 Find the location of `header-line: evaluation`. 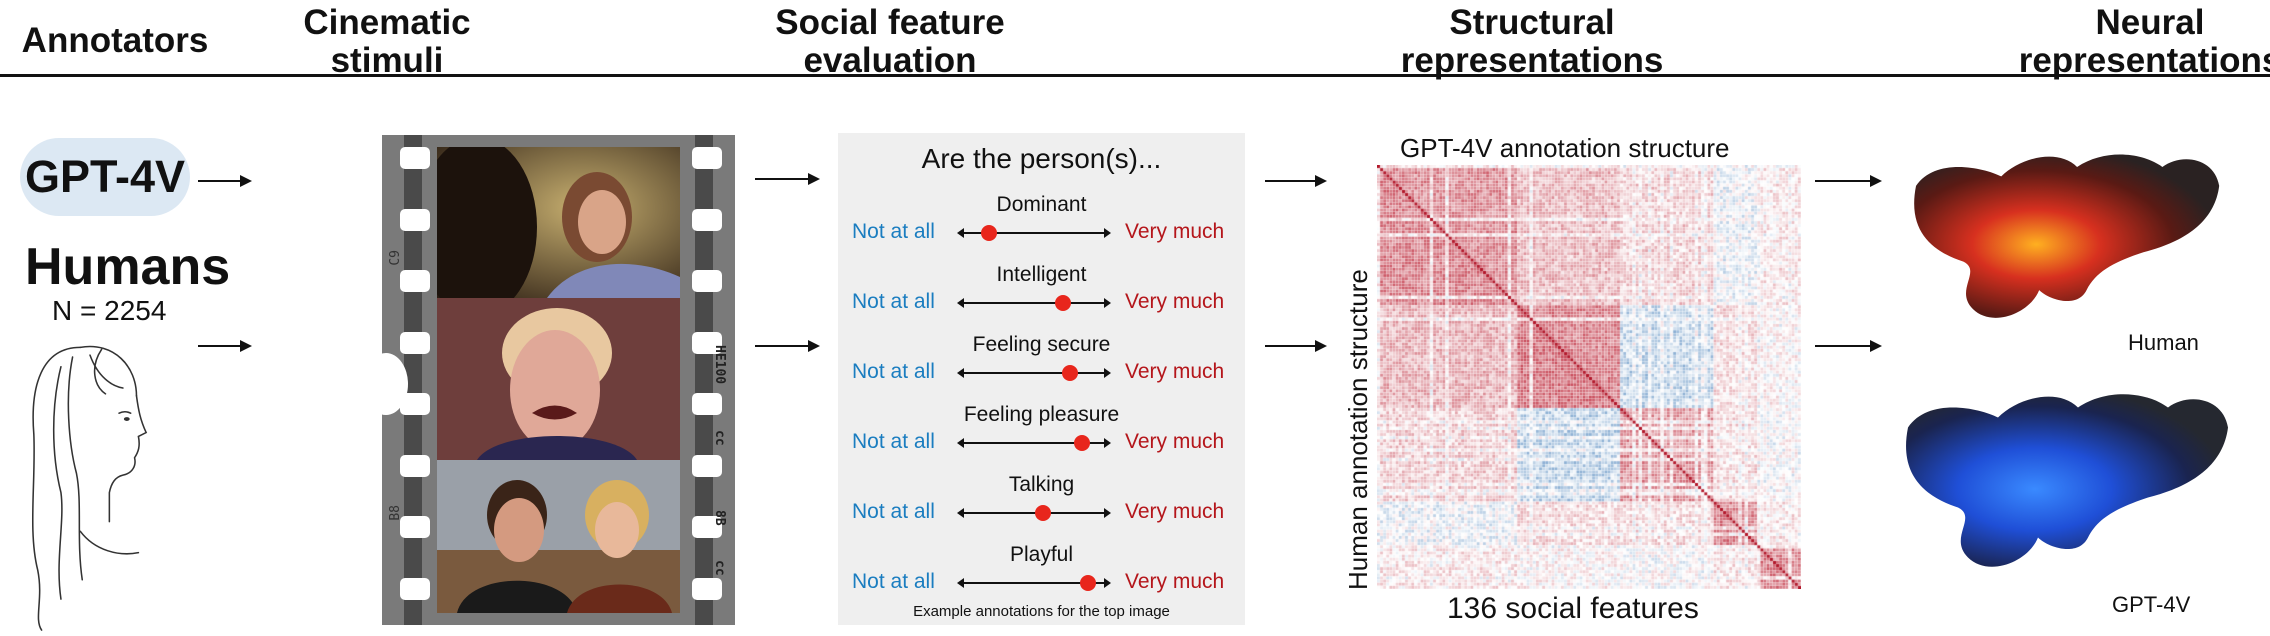

header-line: evaluation is located at coordinates (890, 60).